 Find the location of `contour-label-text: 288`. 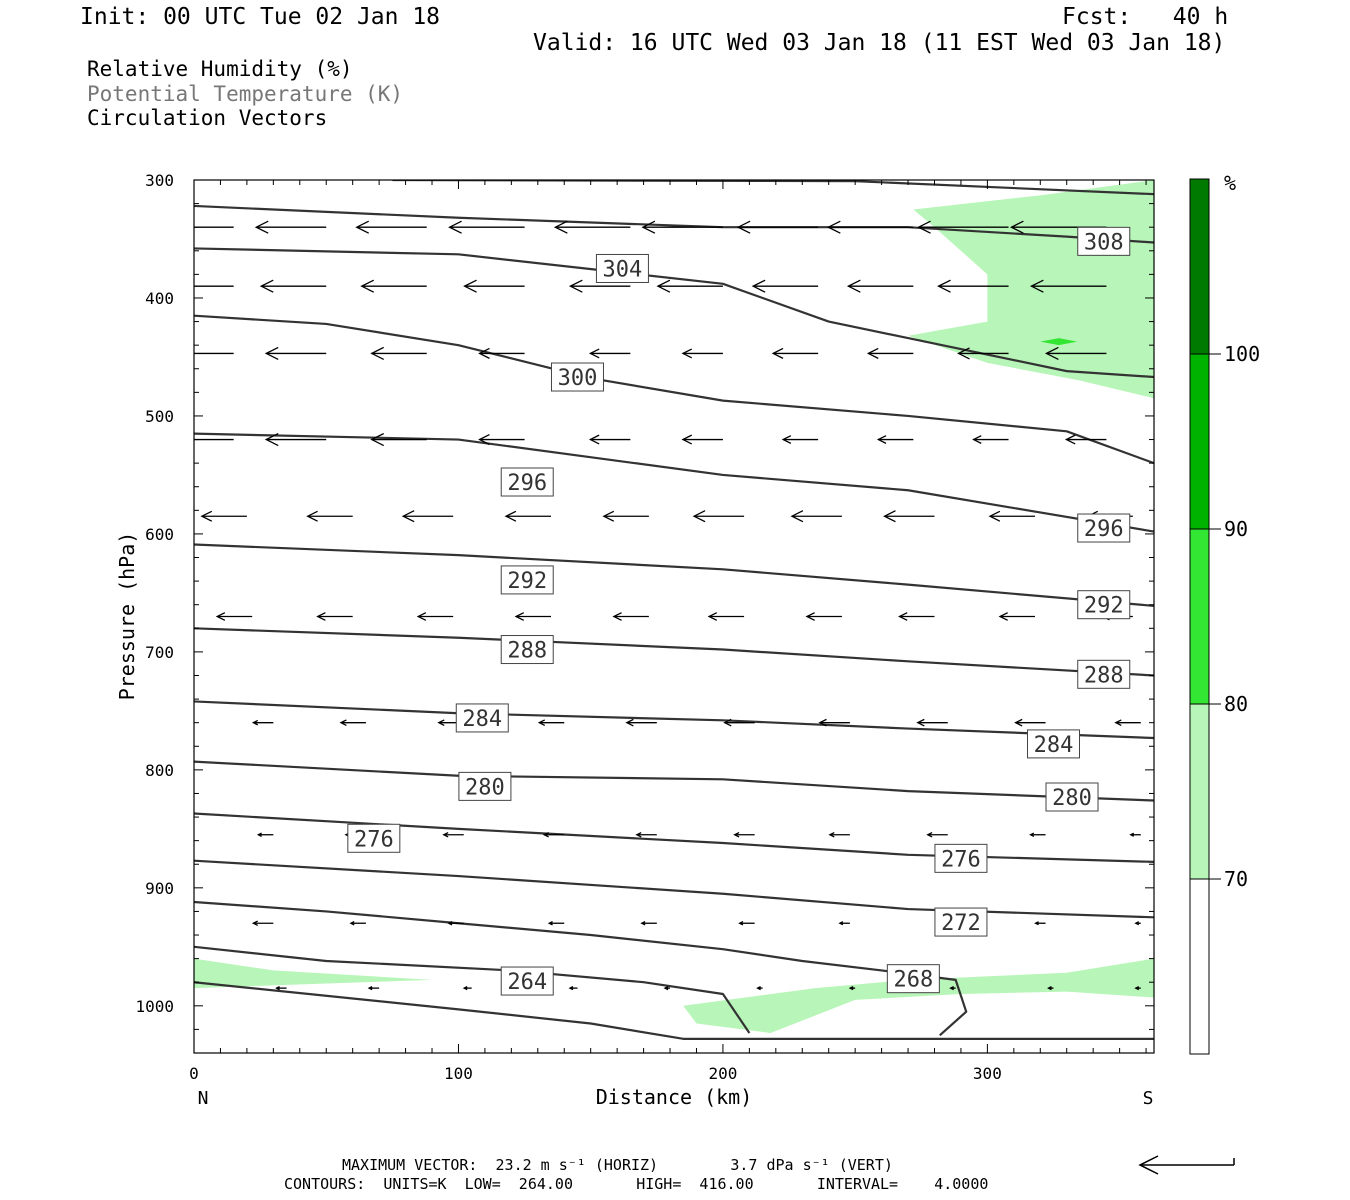

contour-label-text: 288 is located at coordinates (1104, 675).